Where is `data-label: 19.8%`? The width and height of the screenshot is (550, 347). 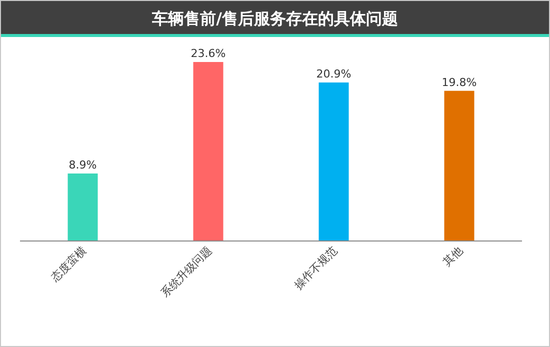
data-label: 19.8% is located at coordinates (459, 82).